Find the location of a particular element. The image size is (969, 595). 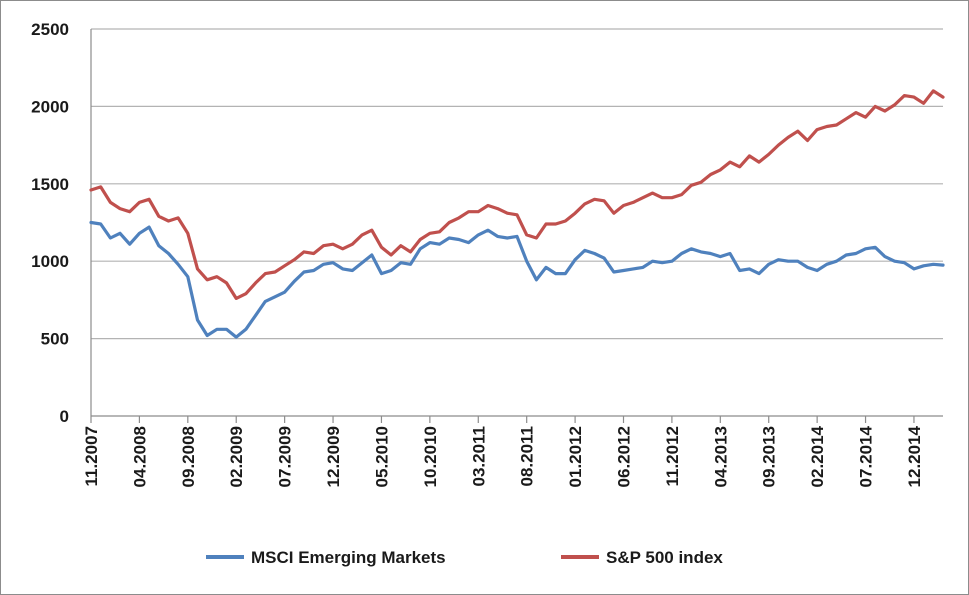

x-tick-label: 11.2007 is located at coordinates (91, 456).